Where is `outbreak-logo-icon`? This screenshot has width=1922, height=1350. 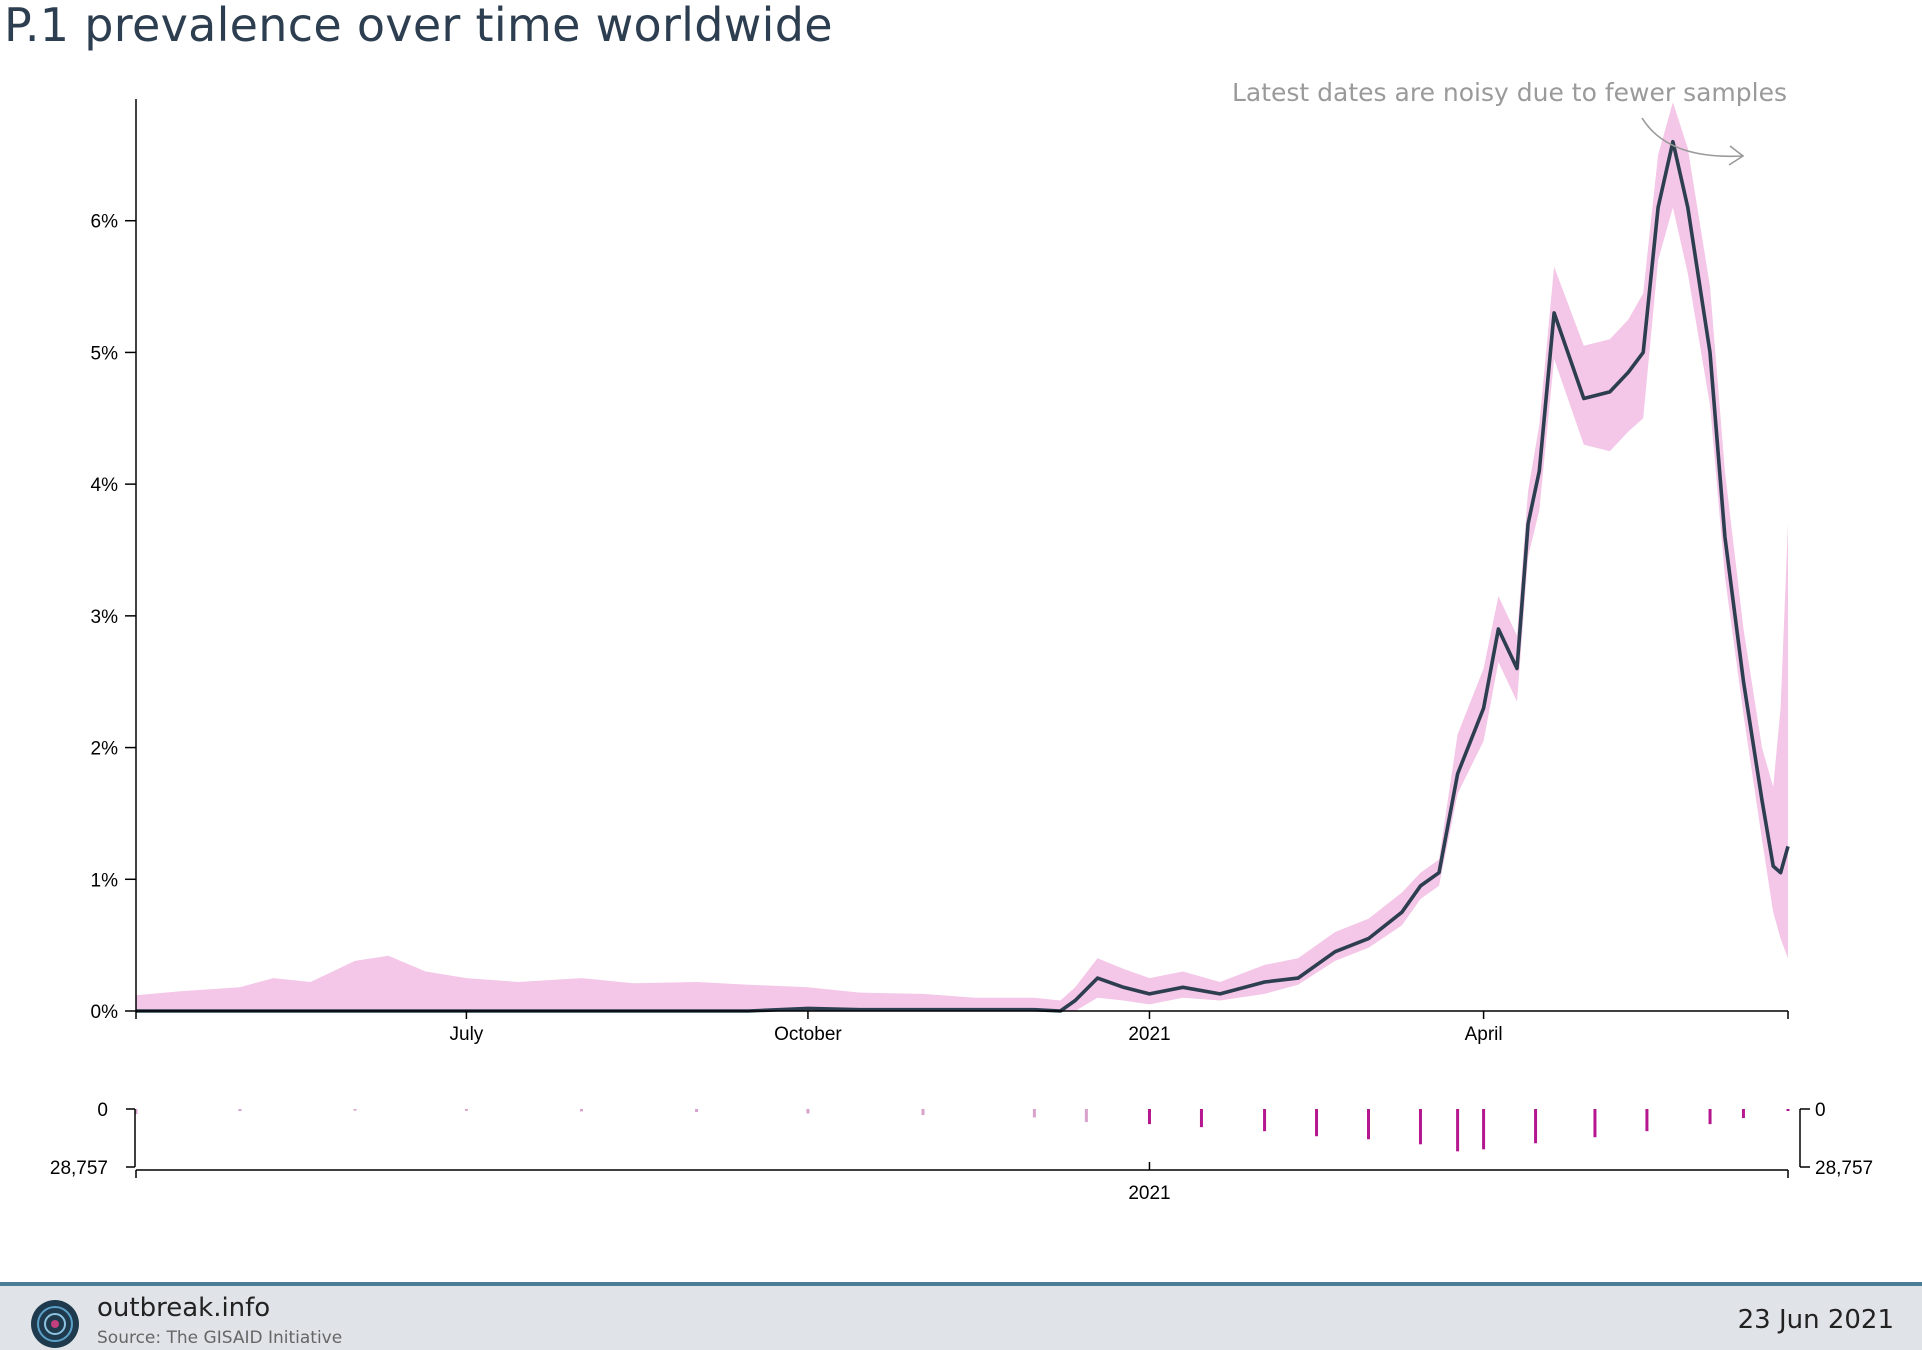
outbreak-logo-icon is located at coordinates (55, 1324).